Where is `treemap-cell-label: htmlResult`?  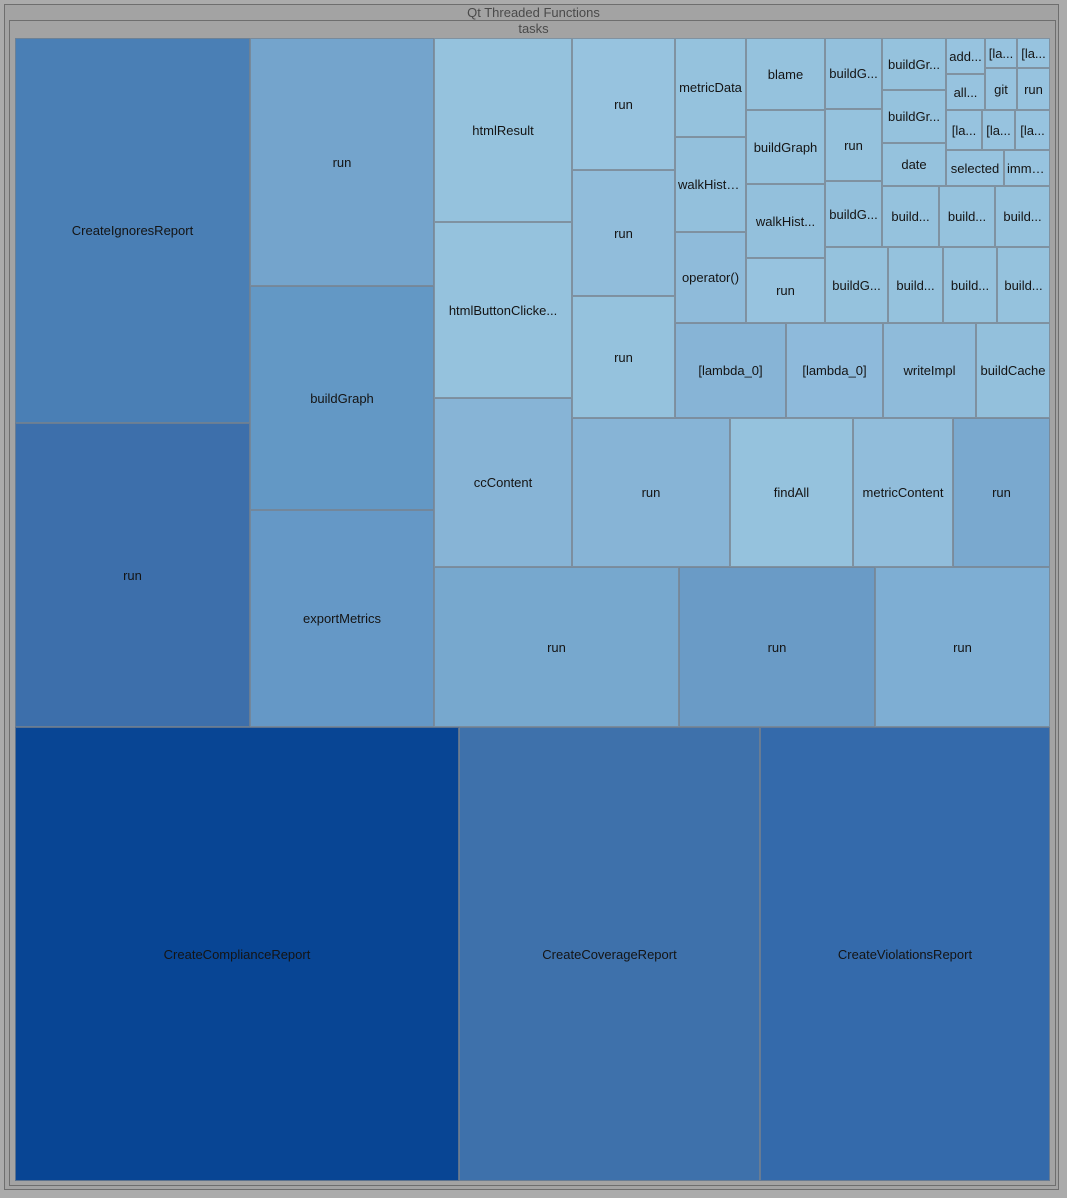 treemap-cell-label: htmlResult is located at coordinates (503, 130).